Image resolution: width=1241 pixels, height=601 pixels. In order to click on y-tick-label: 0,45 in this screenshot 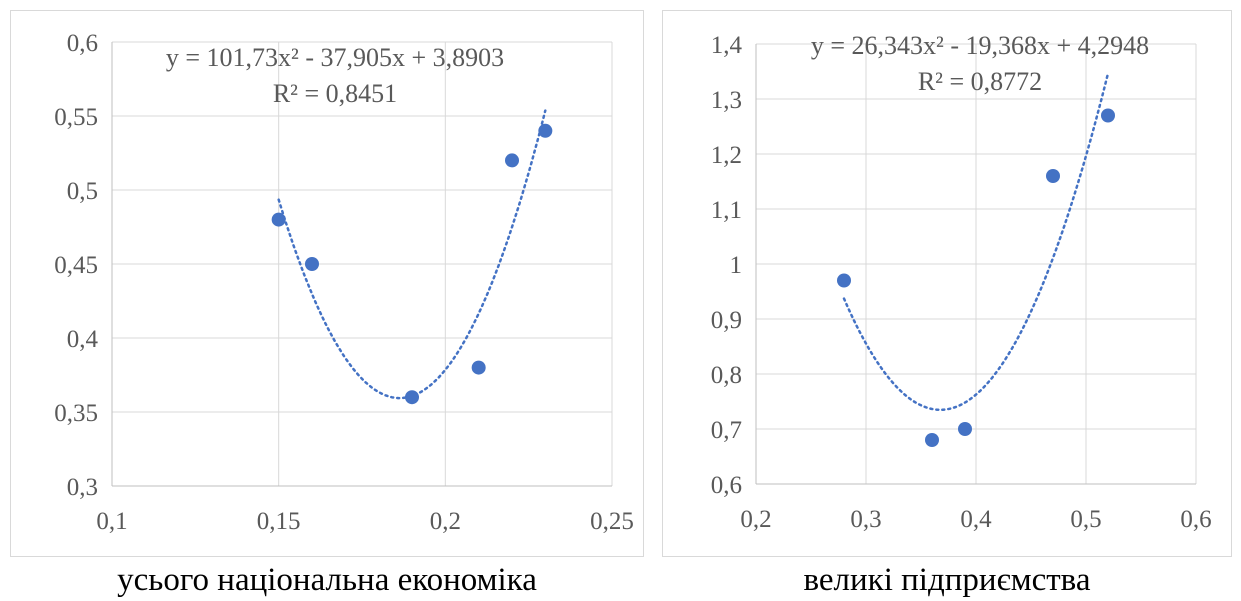, I will do `click(76, 265)`.